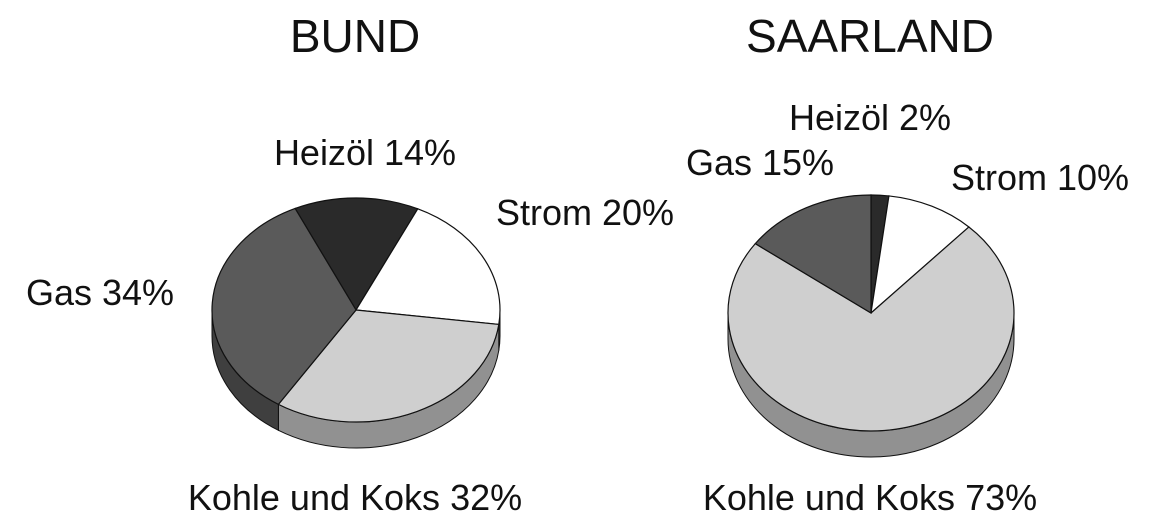 This screenshot has height=527, width=1152. Describe the element at coordinates (925, 117) in the screenshot. I see `slice-value: 2%` at that location.